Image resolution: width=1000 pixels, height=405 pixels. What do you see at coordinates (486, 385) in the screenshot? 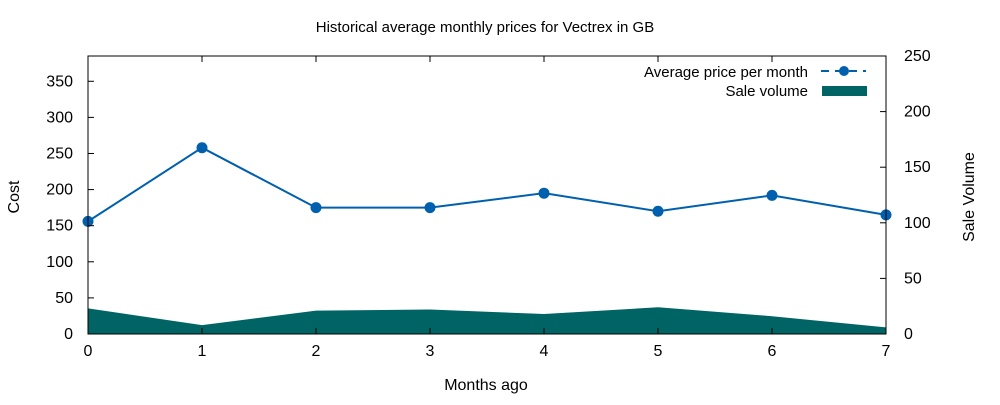
I see `x-axis-title: Months ago` at bounding box center [486, 385].